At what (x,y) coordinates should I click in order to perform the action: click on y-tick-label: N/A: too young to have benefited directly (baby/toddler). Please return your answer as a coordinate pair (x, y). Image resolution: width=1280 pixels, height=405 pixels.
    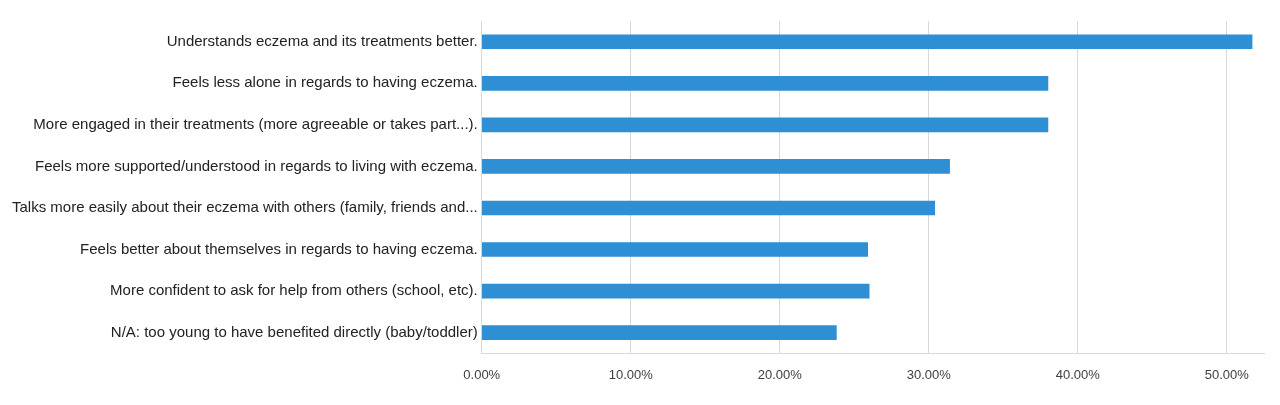
    Looking at the image, I should click on (294, 331).